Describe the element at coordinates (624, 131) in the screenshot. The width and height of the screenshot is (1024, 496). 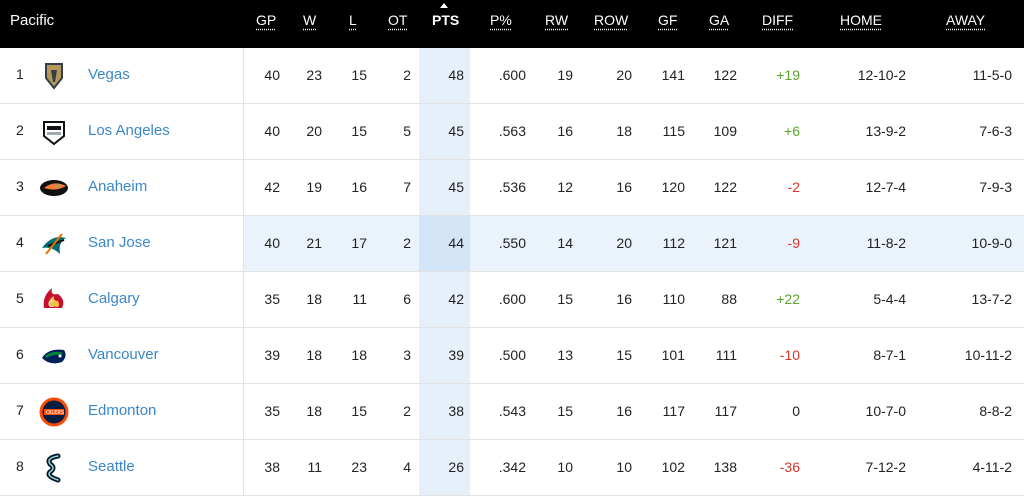
I see `cell-row: 18` at that location.